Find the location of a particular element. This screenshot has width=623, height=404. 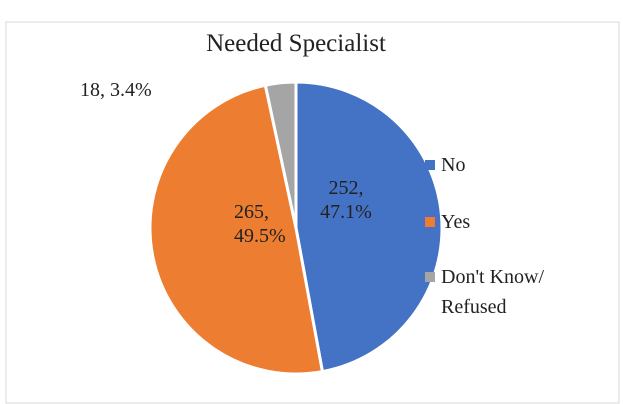

legend-label: No is located at coordinates (453, 165).